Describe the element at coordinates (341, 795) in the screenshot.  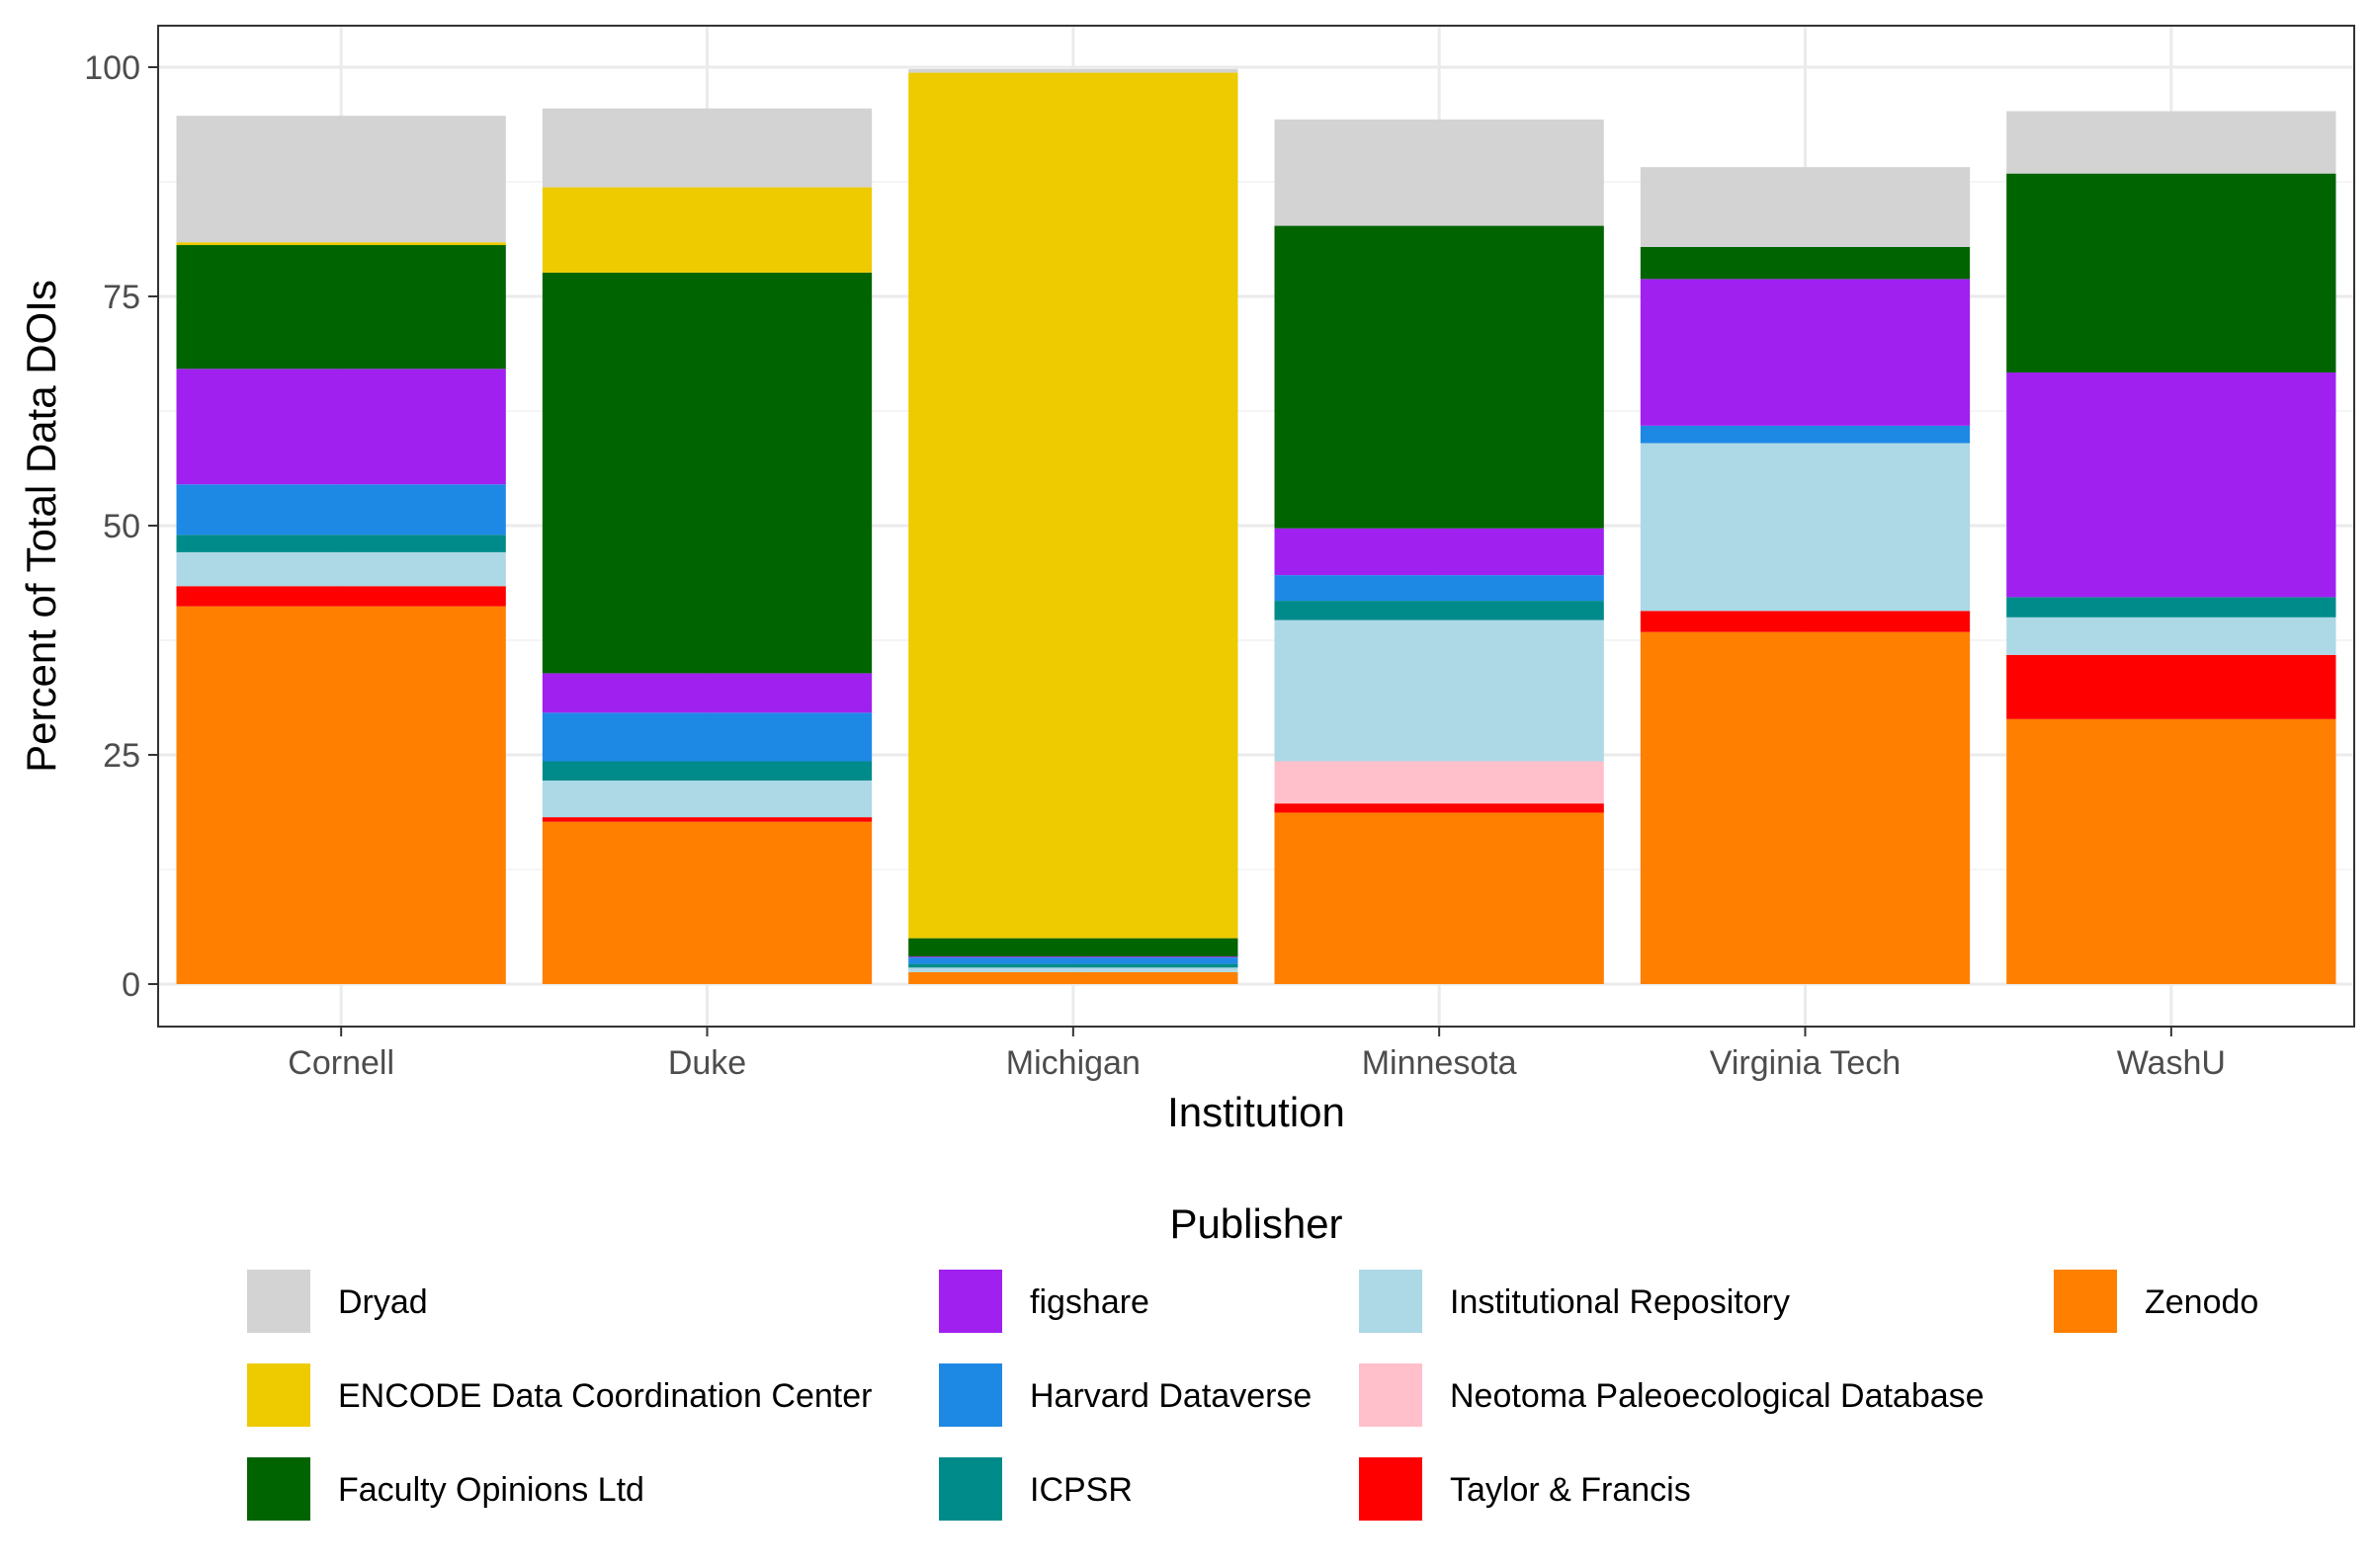
I see `bar-segment: Cornell — Zenodo: 41.2` at that location.